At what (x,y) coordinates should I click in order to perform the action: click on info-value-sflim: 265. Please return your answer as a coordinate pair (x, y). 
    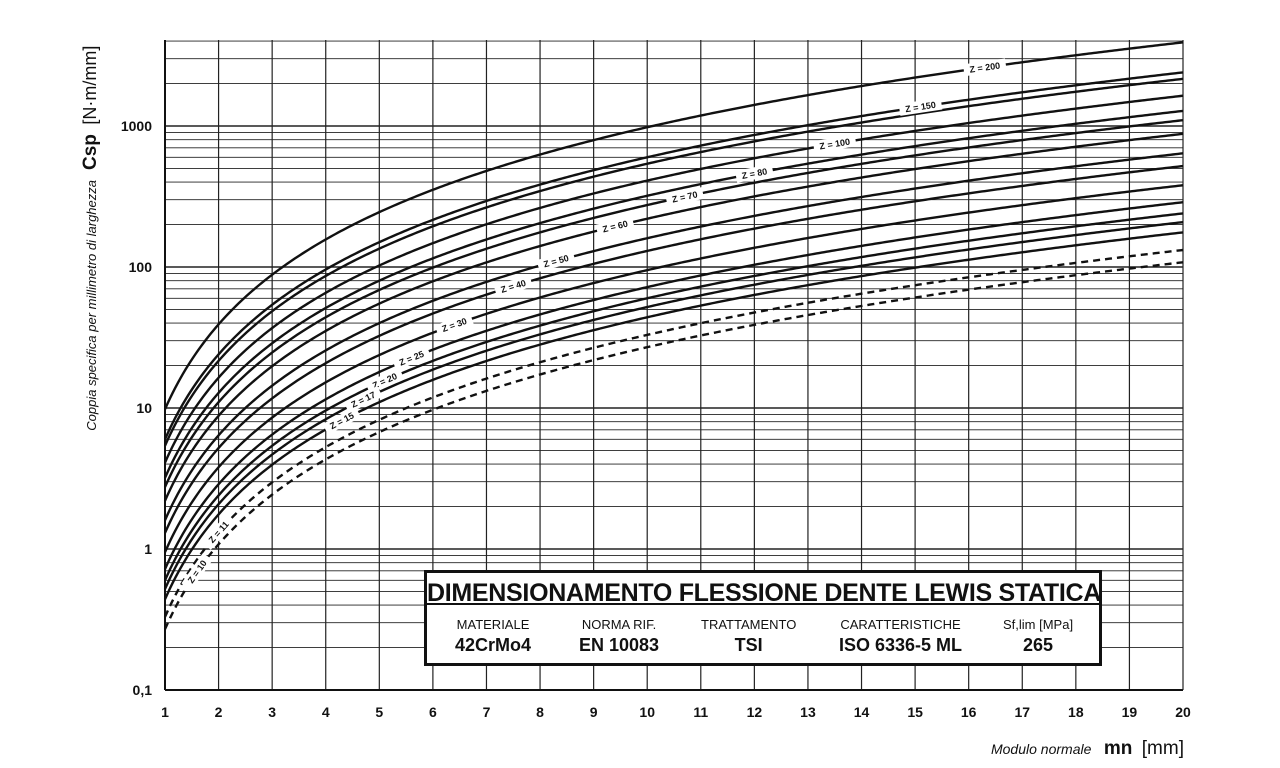
    Looking at the image, I should click on (1038, 645).